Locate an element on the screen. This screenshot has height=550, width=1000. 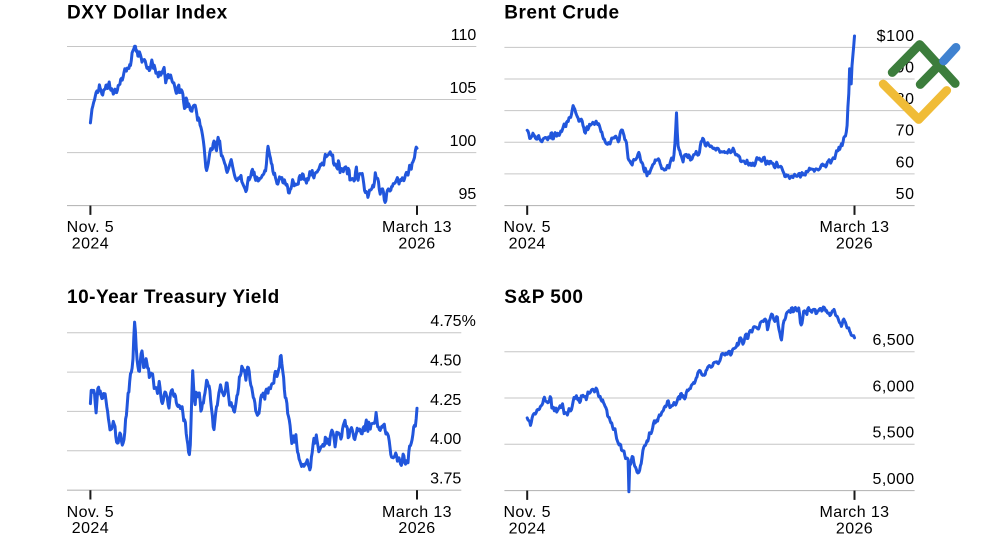
svg-text: 110 is located at coordinates (464, 35).